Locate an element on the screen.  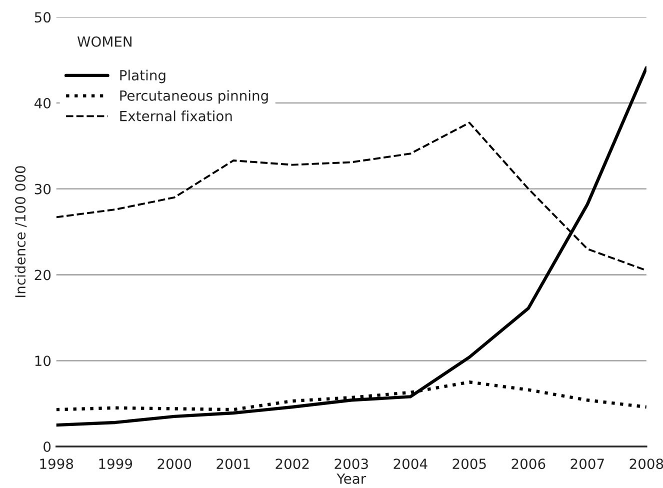
legend-label: Plating is located at coordinates (143, 77).